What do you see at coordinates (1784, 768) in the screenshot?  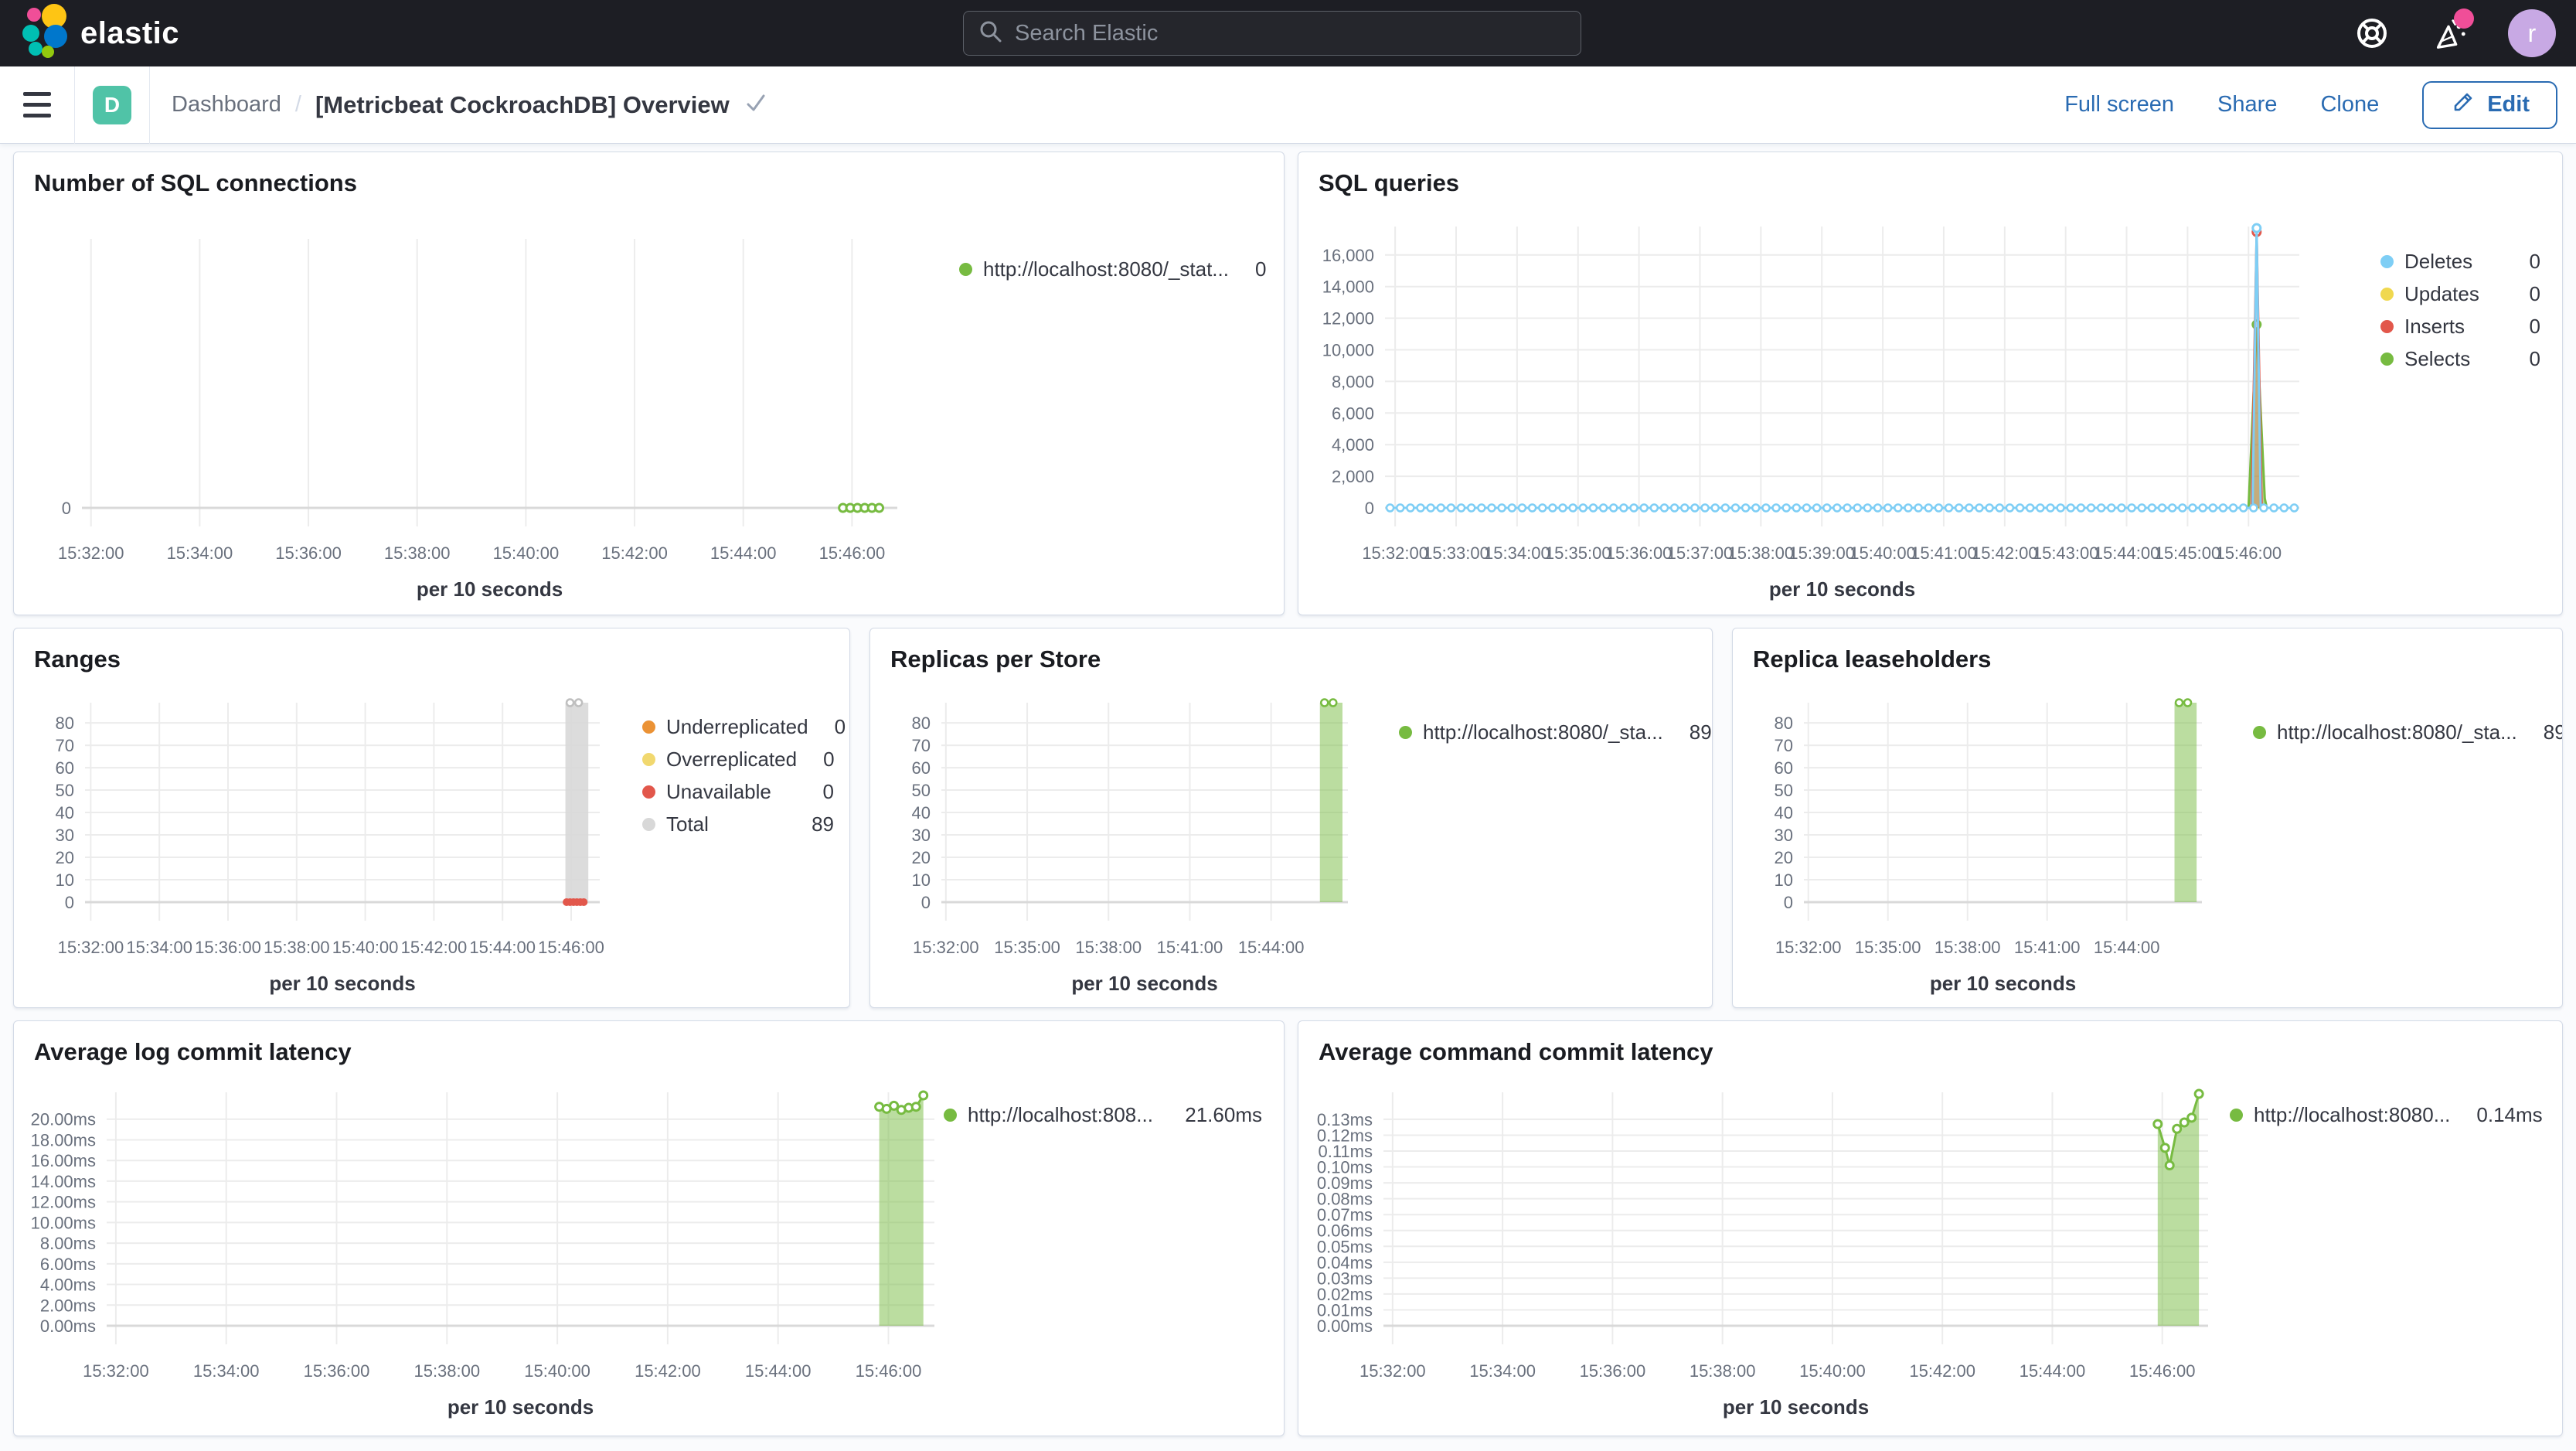 I see `svg-text: 60` at bounding box center [1784, 768].